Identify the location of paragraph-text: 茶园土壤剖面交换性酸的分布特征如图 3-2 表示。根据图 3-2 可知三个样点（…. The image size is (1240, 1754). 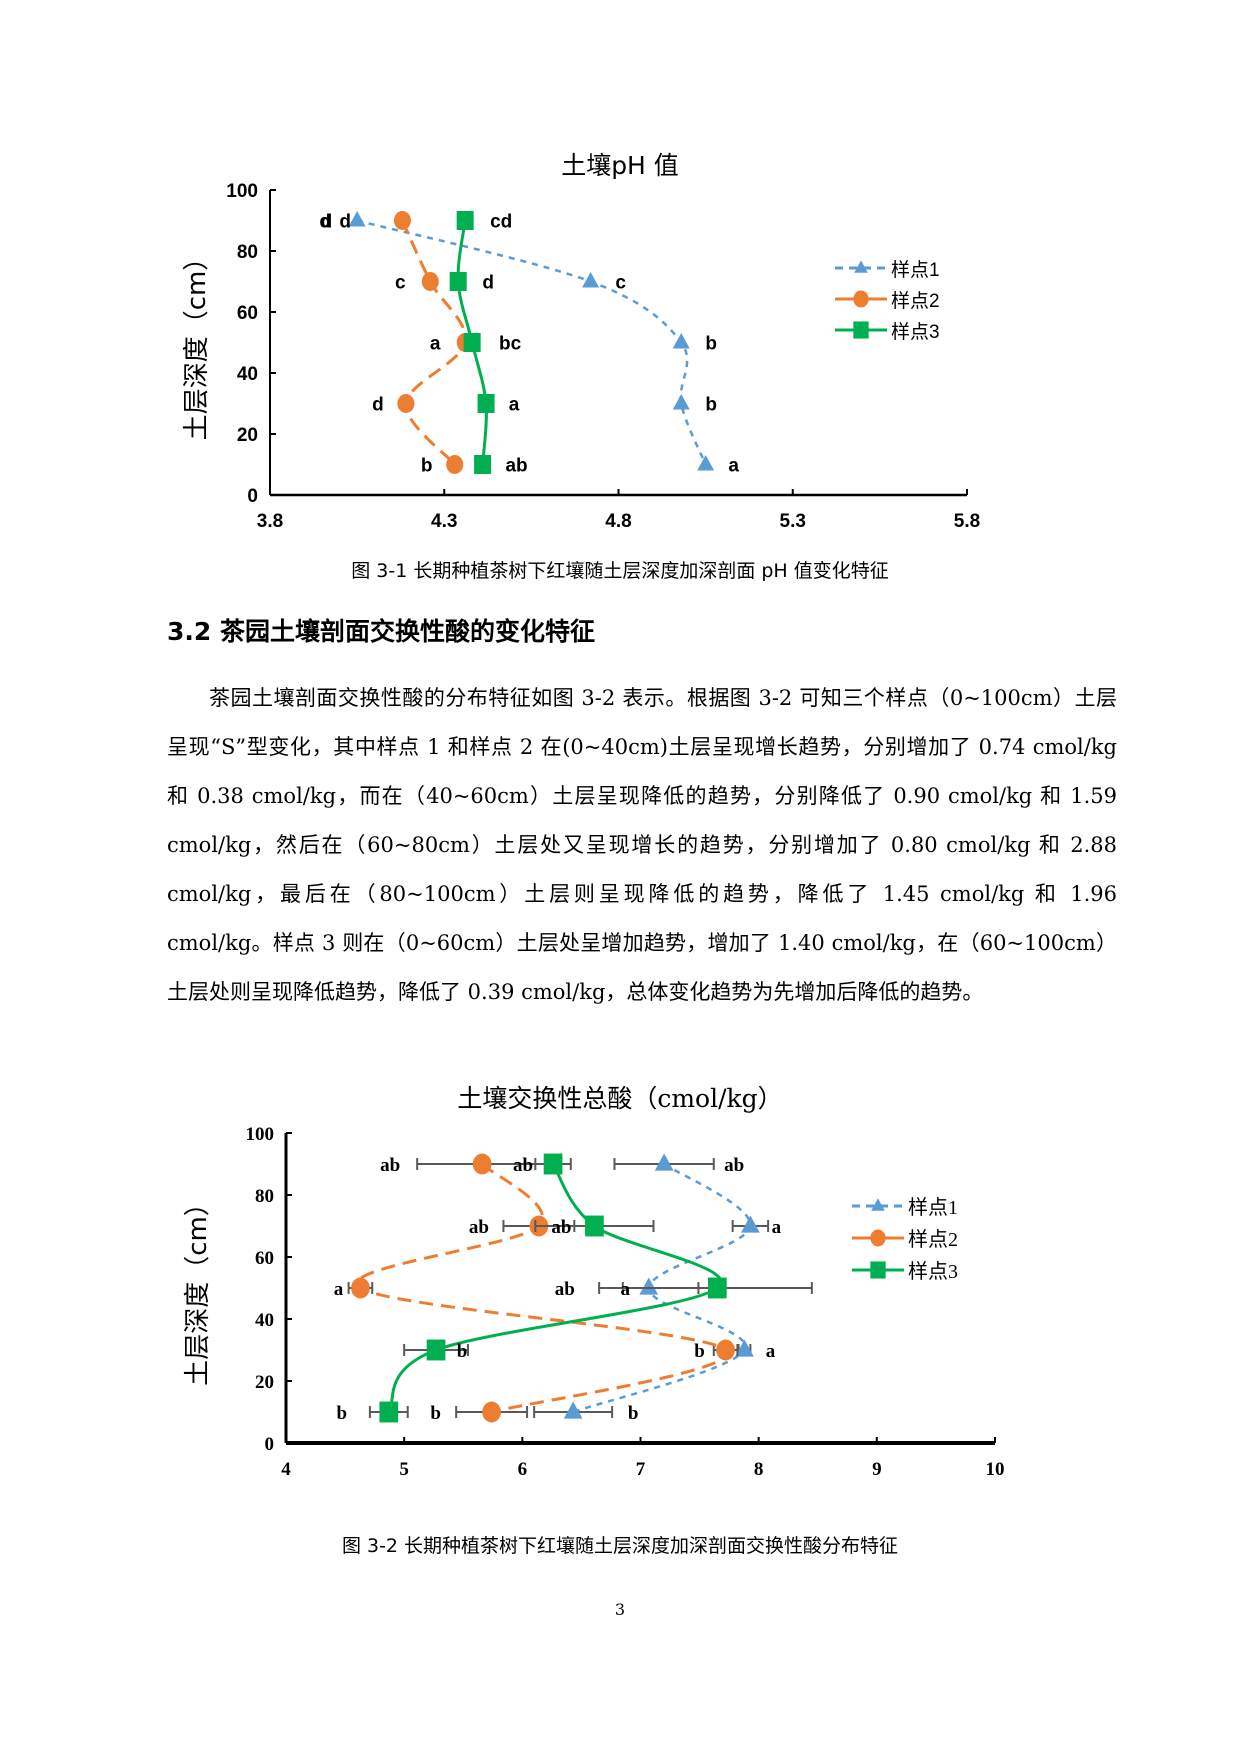
(642, 845).